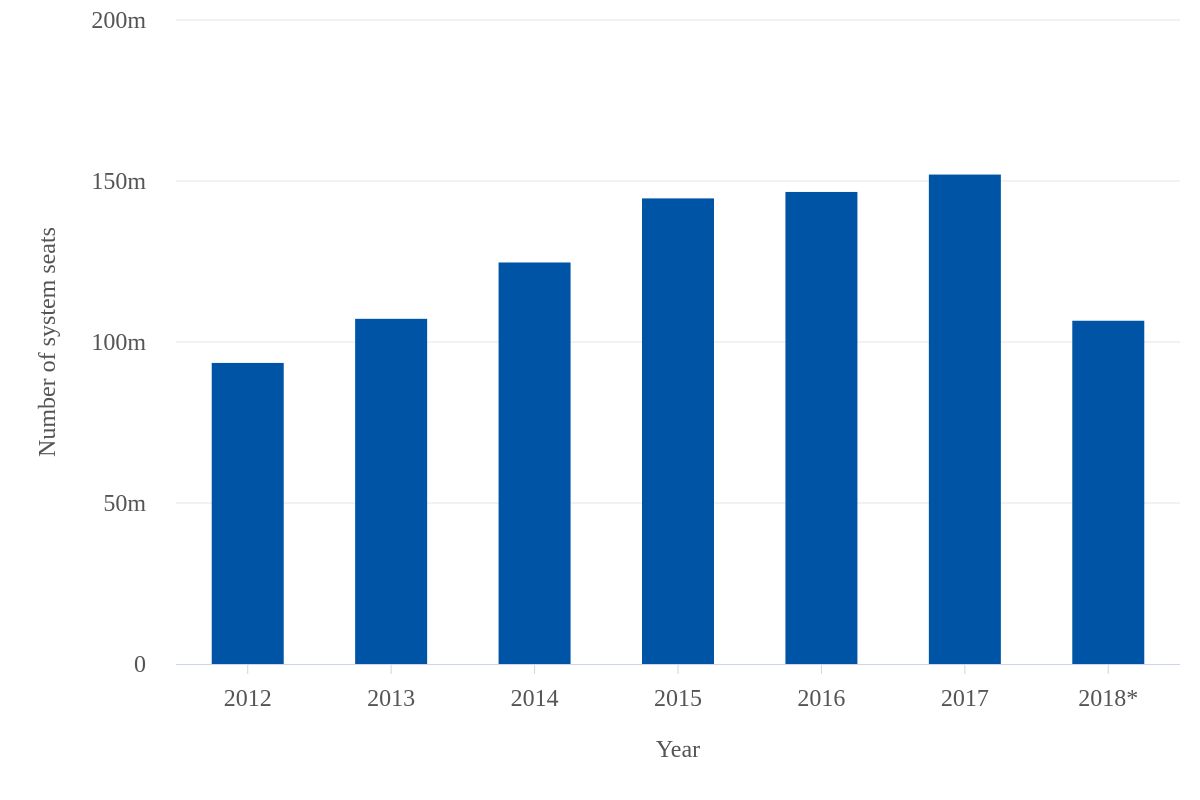 Image resolution: width=1200 pixels, height=800 pixels. What do you see at coordinates (391, 491) in the screenshot?
I see `bar-2013` at bounding box center [391, 491].